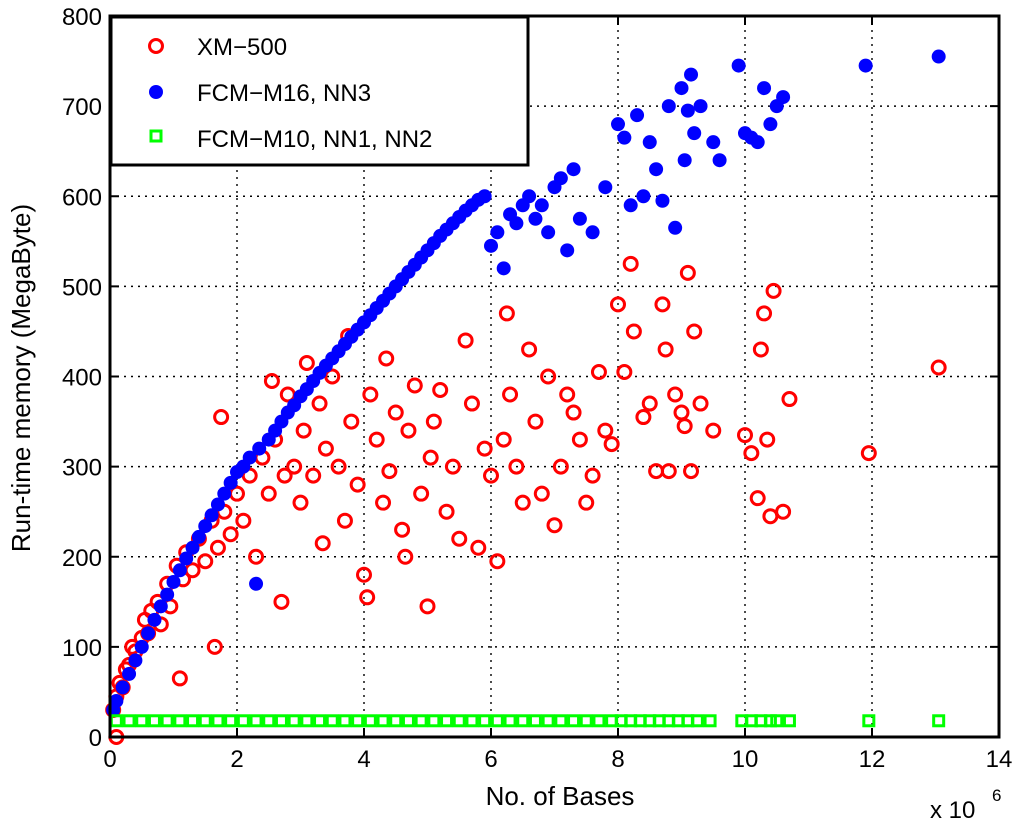  I want to click on y-tick-label: 700, so click(82, 107).